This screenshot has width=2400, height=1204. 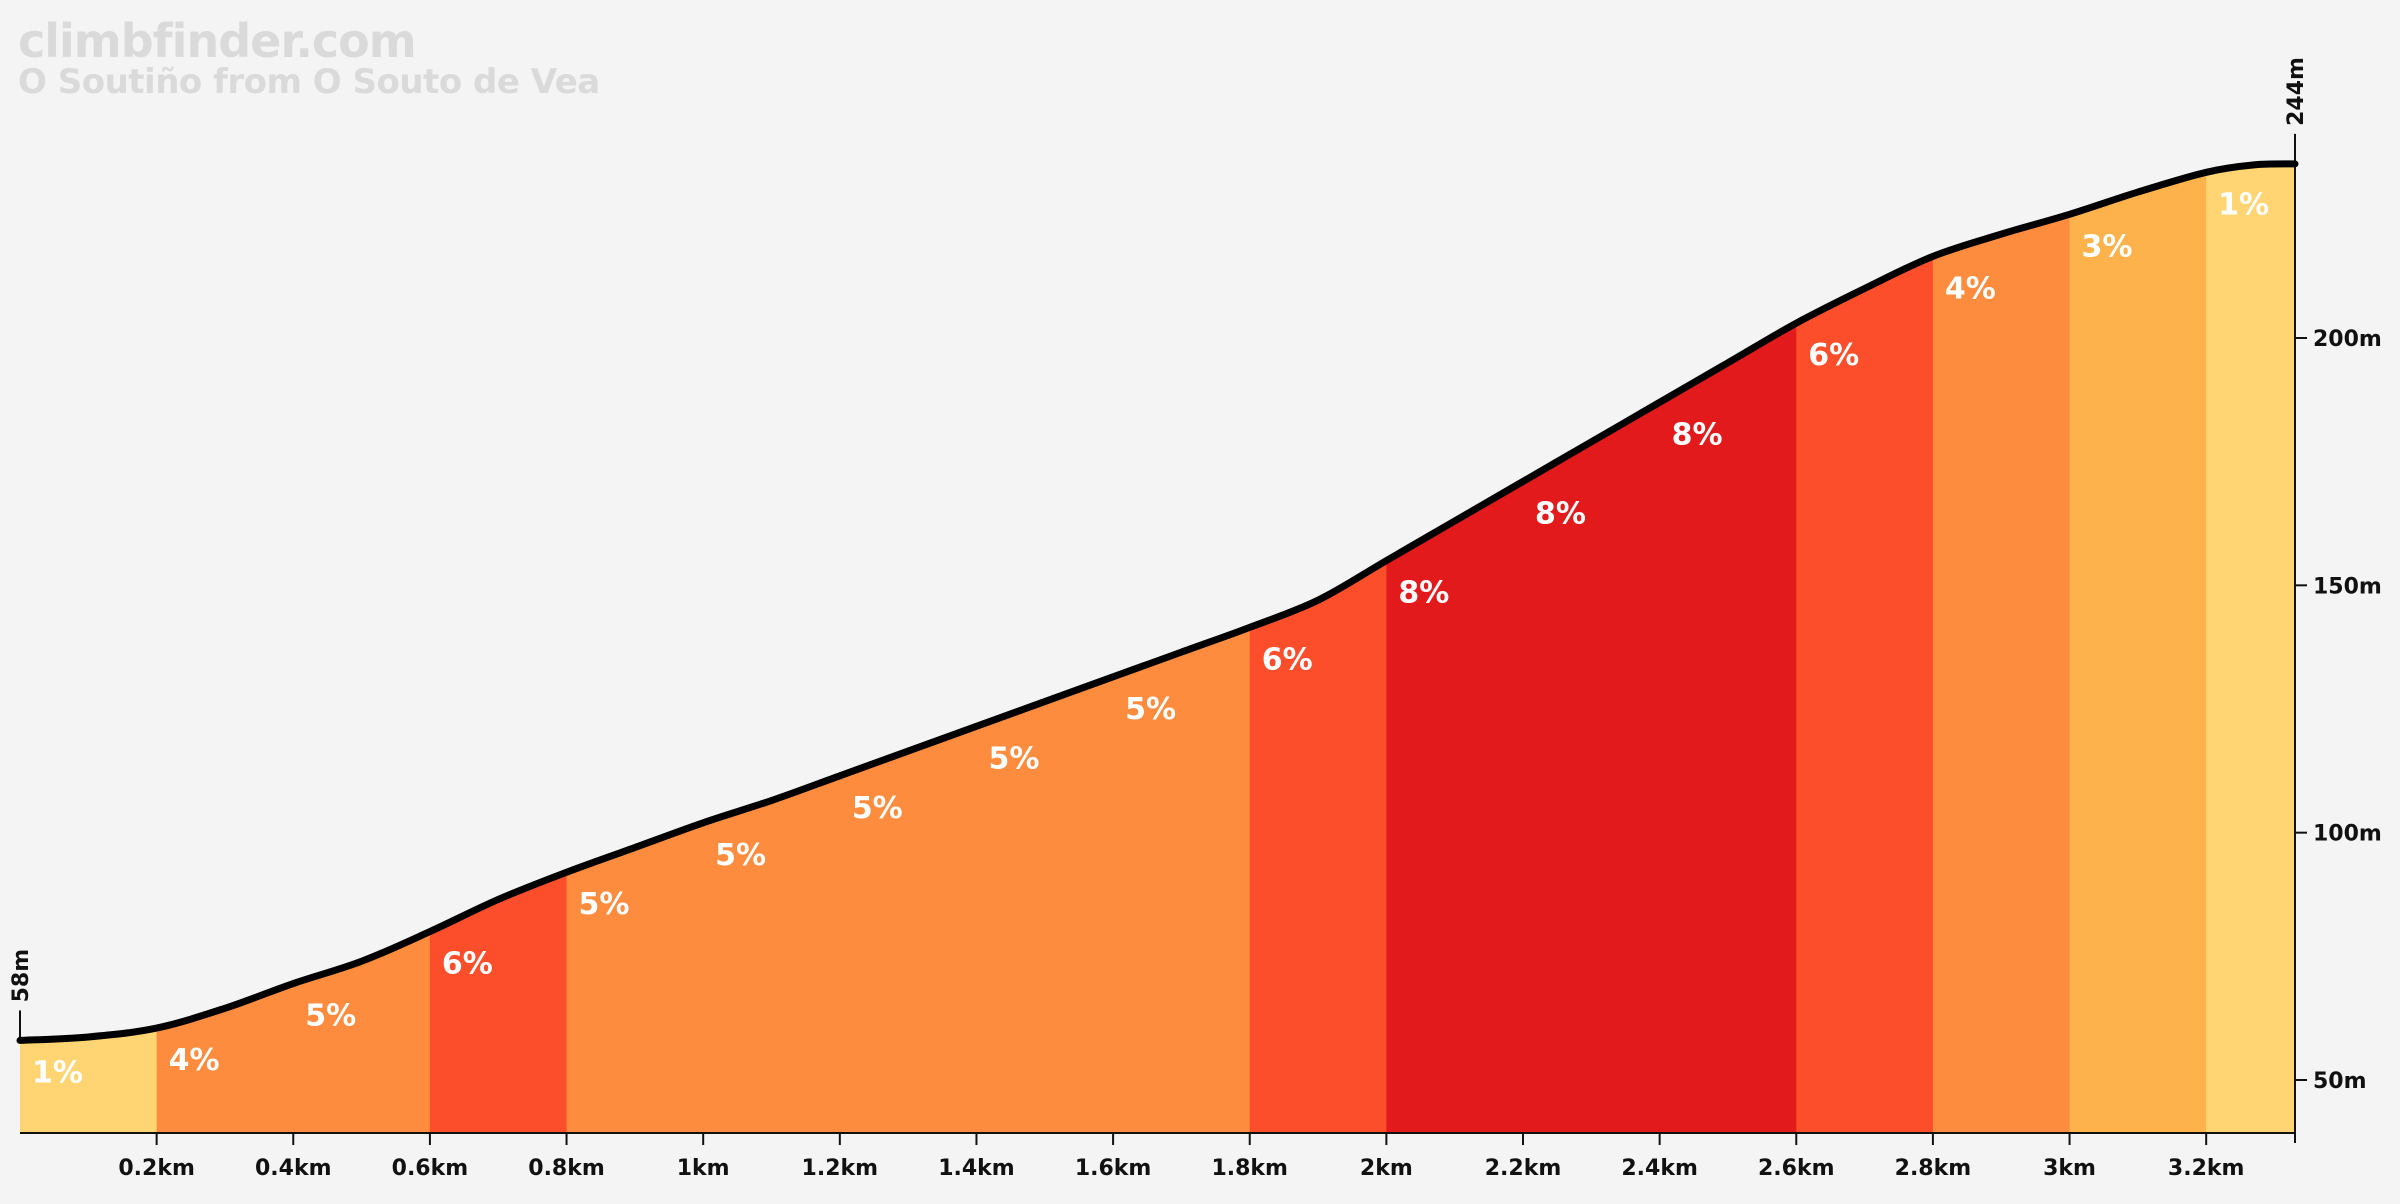 What do you see at coordinates (840, 1168) in the screenshot?
I see `x-tick-label: 1.2km` at bounding box center [840, 1168].